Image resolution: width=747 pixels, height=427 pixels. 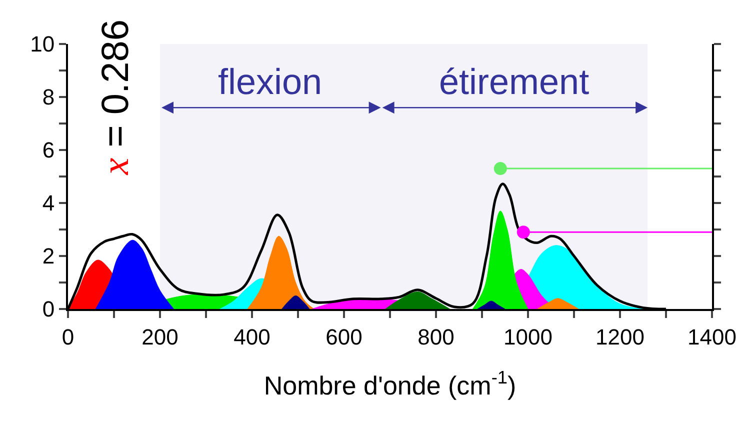 I want to click on annotation: x = 0.286, so click(x=115, y=98).